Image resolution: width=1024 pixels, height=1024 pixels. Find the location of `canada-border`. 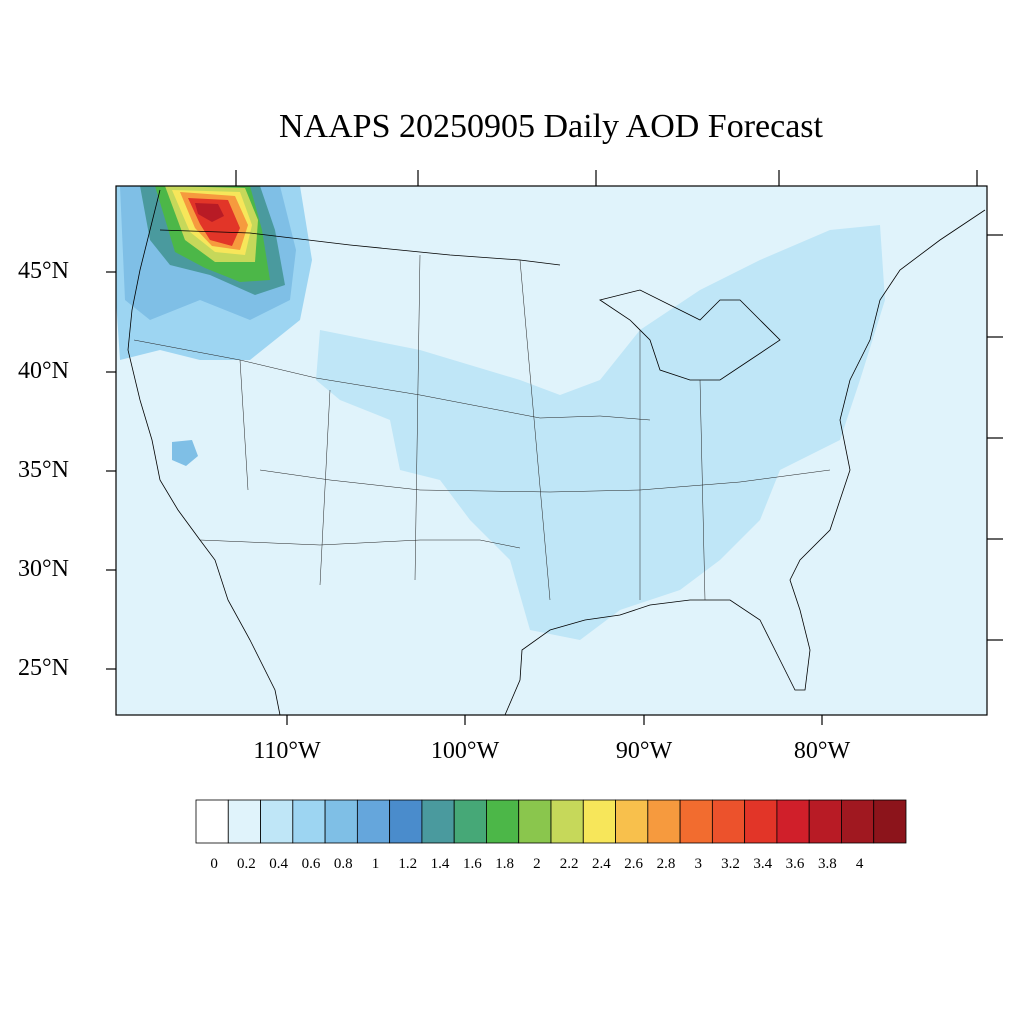

canada-border is located at coordinates (360, 247).